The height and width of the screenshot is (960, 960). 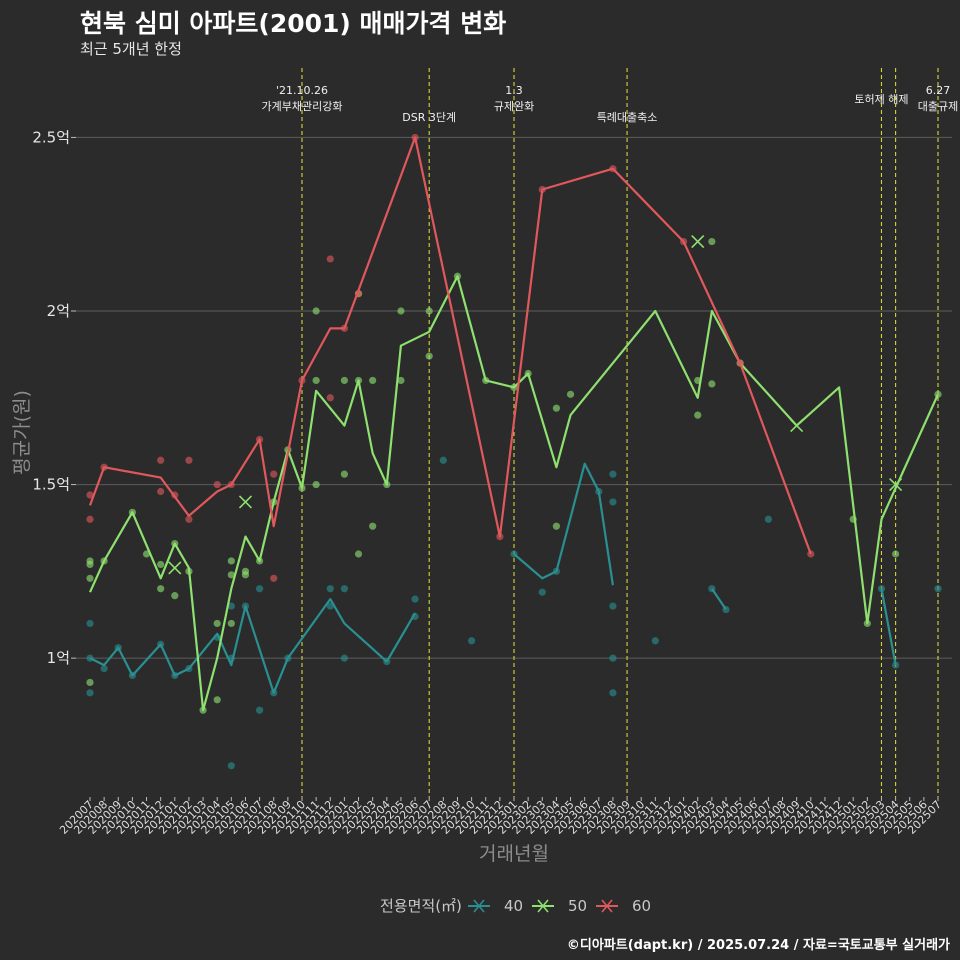 I want to click on y-tick-label: 1억, so click(x=58, y=658).